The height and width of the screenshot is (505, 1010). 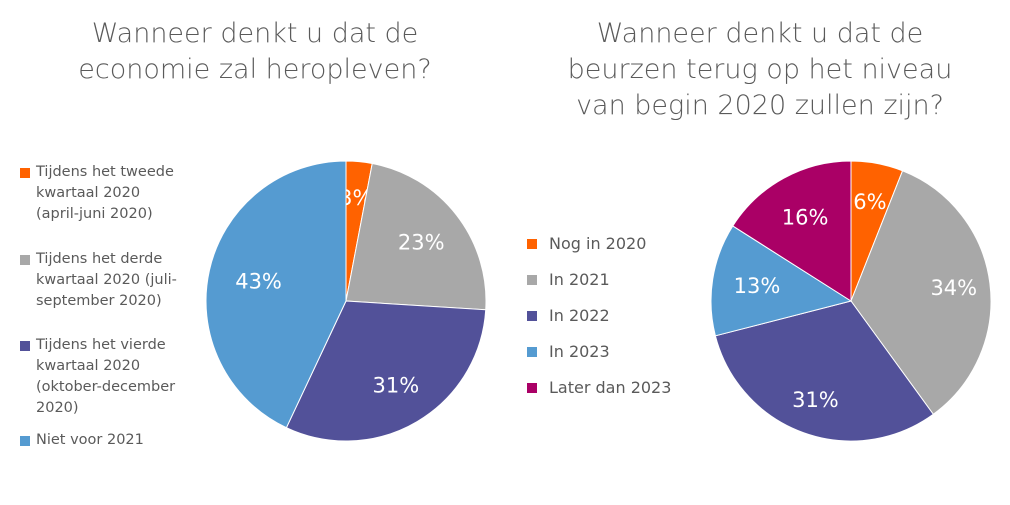 I want to click on legend-item: Later dan 2023, so click(x=612, y=388).